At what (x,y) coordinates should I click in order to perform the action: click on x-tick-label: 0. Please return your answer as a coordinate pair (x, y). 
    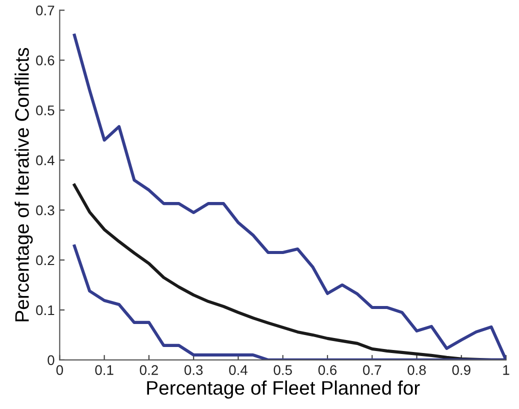
    Looking at the image, I should click on (60, 370).